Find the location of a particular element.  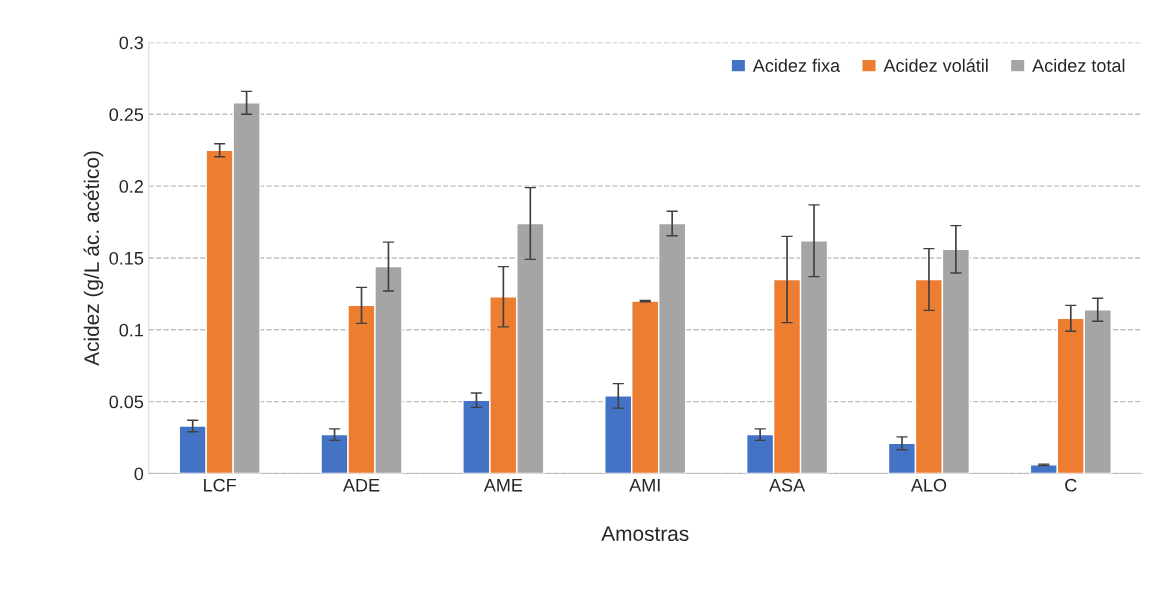

x-tick-label: ADE is located at coordinates (361, 485).